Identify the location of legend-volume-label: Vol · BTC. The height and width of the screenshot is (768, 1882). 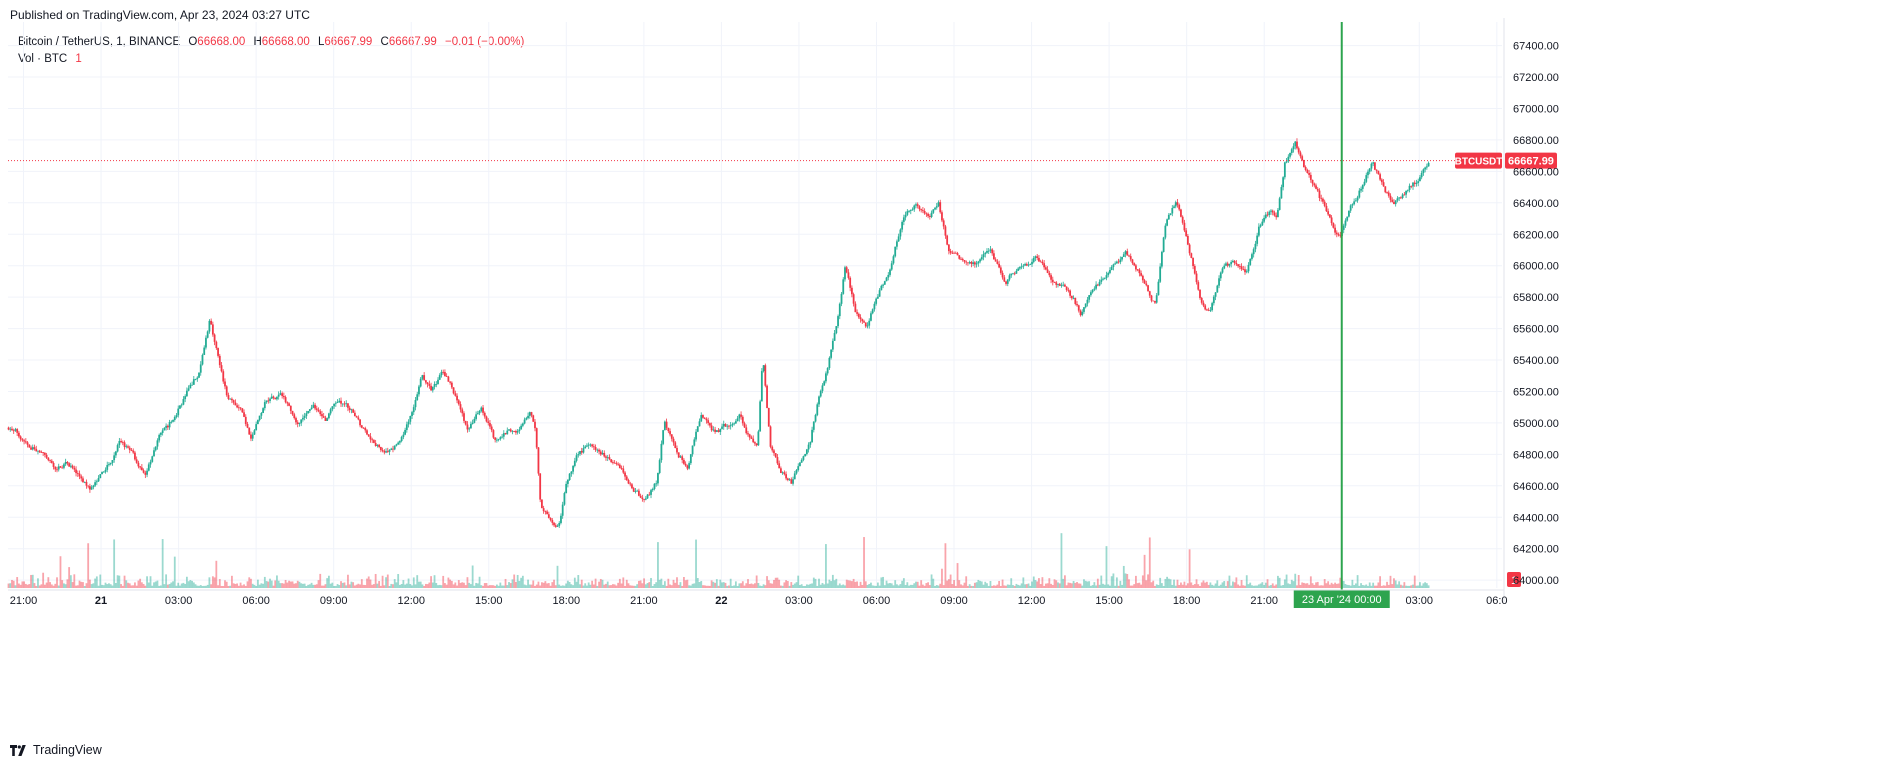
(43, 59).